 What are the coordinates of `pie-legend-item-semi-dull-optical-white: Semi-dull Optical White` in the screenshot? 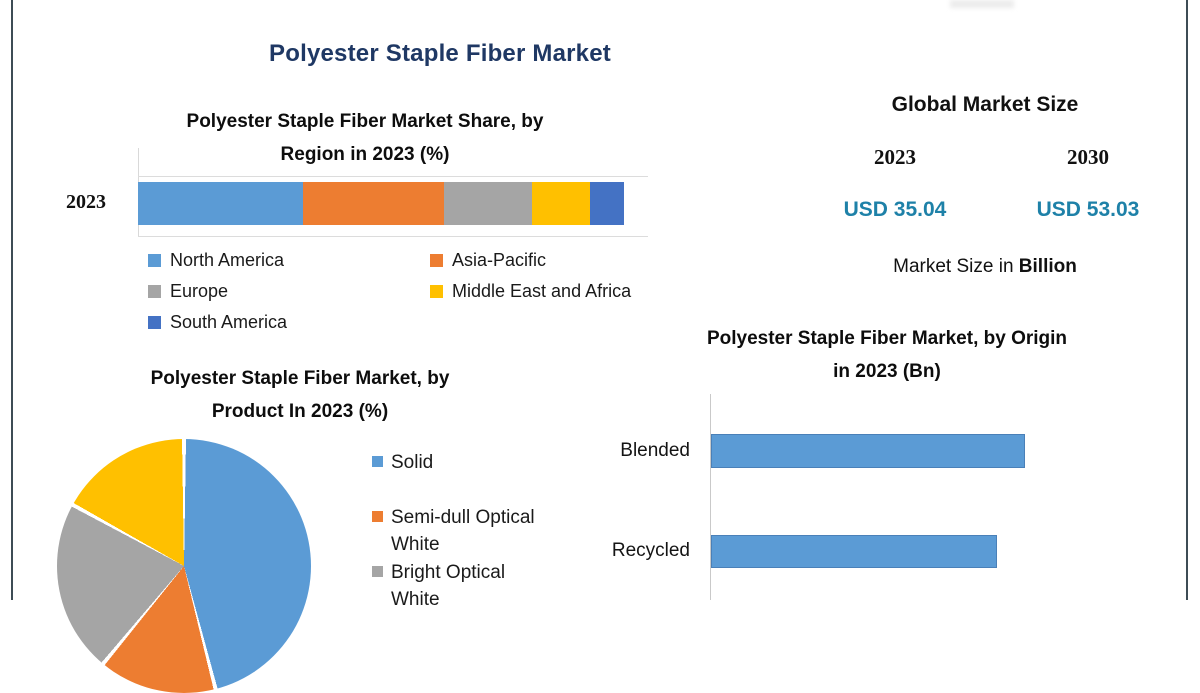 It's located at (466, 531).